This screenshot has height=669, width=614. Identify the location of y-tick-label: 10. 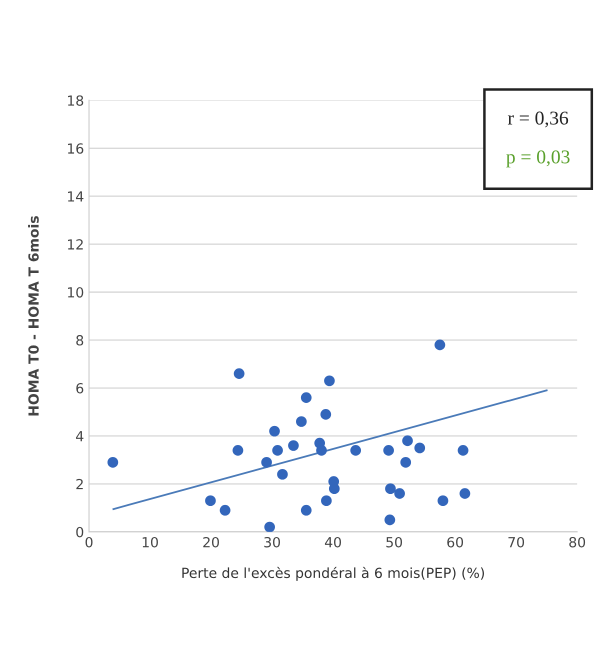
(76, 292).